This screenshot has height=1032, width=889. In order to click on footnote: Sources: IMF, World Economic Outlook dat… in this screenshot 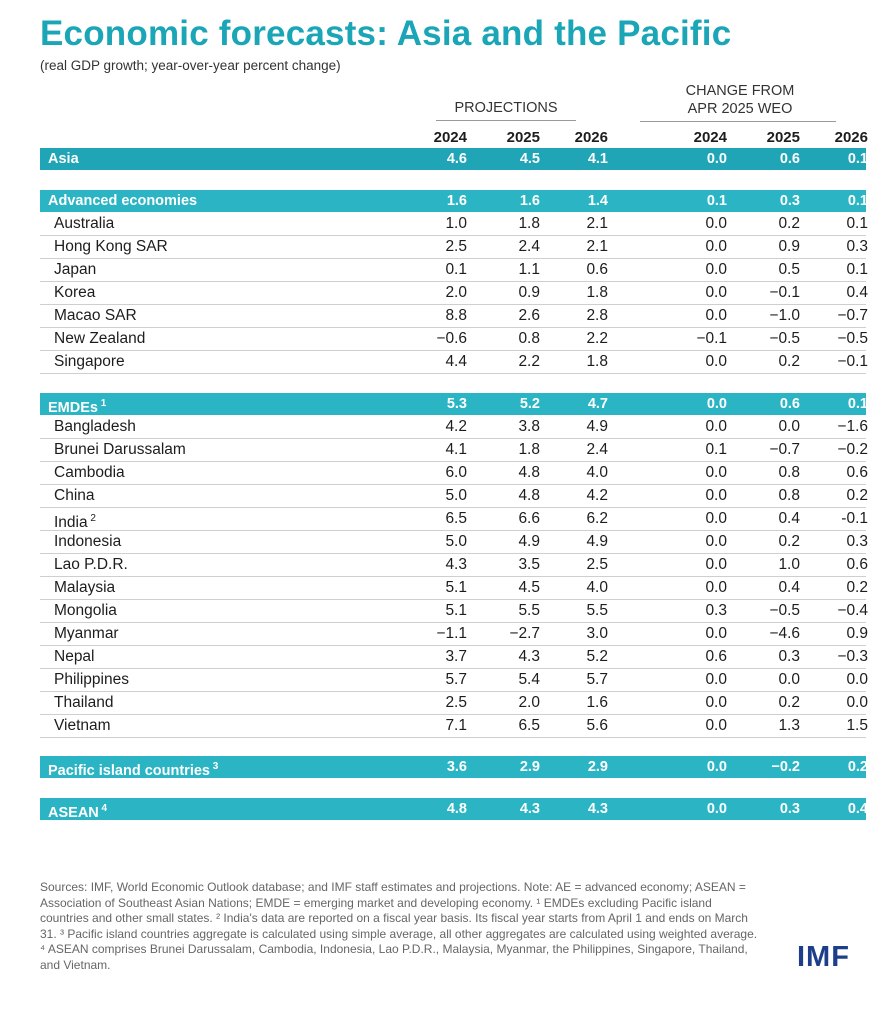, I will do `click(399, 926)`.